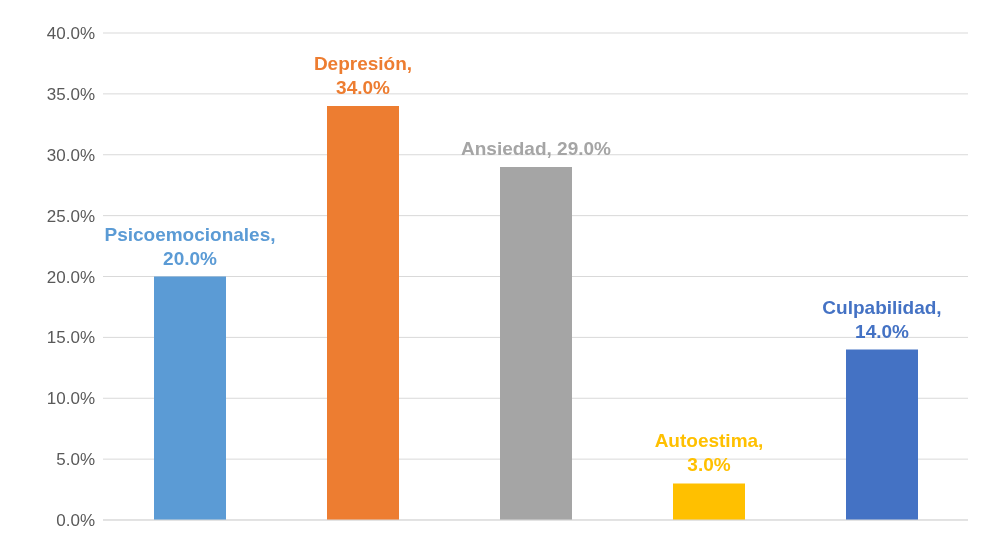 The image size is (1005, 536). I want to click on y-tick-label: 40.0%, so click(70, 34).